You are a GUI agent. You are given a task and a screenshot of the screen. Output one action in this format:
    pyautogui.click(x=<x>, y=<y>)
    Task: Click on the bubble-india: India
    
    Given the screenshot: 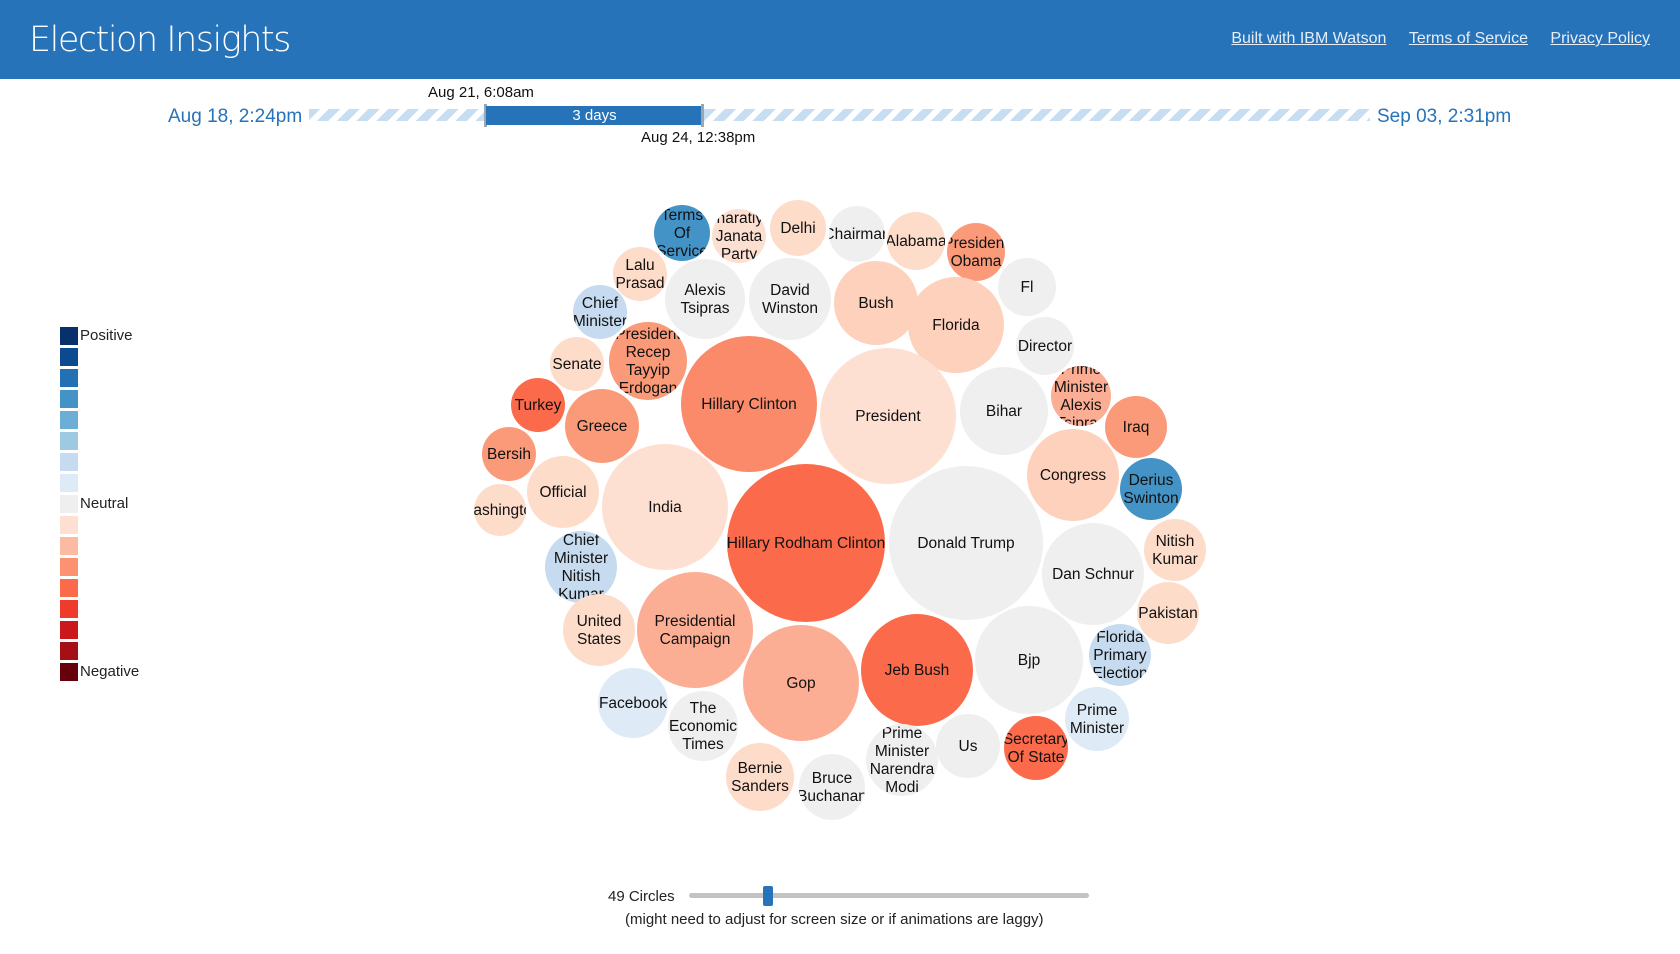 What is the action you would take?
    pyautogui.click(x=665, y=507)
    